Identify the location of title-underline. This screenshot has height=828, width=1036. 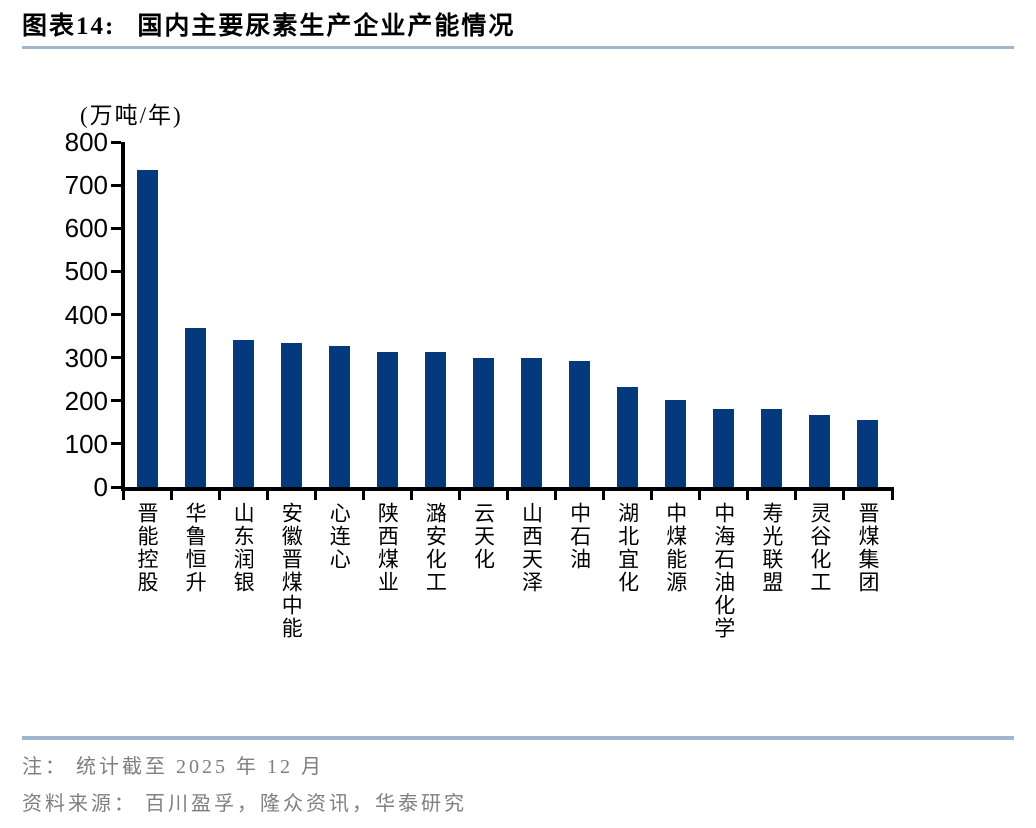
(518, 47).